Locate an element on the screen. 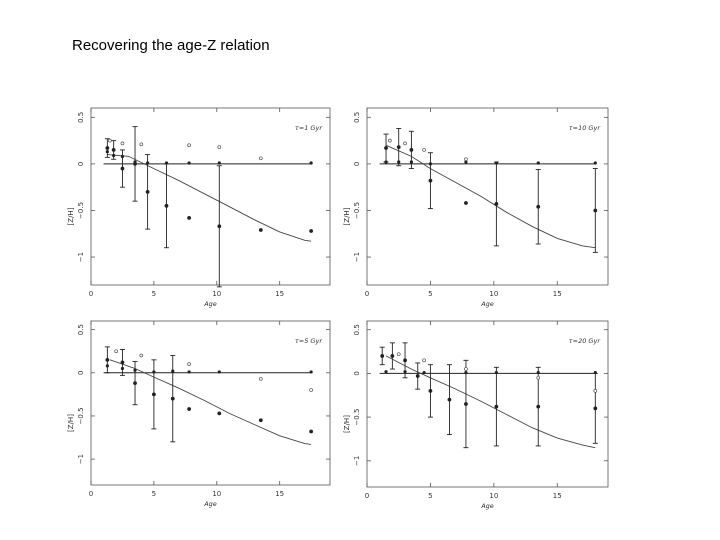 Image resolution: width=720 pixels, height=540 pixels. chart-bottom-right: 0 5 10 15 0.5 0 −0.5 −1 Age [Z/H] τ=20 Gyr is located at coordinates (476, 415).